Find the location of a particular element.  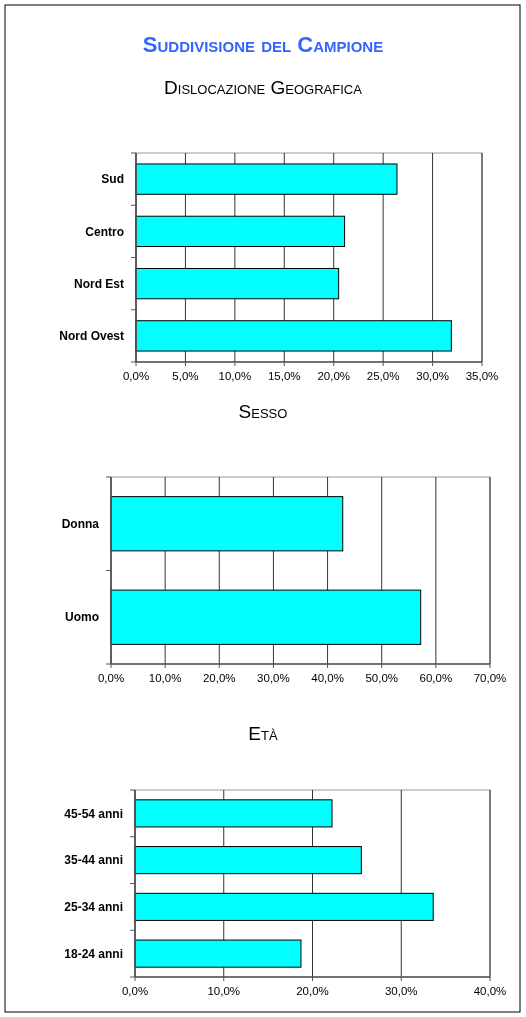

y-tick-label: 18-24 anni is located at coordinates (93, 953).